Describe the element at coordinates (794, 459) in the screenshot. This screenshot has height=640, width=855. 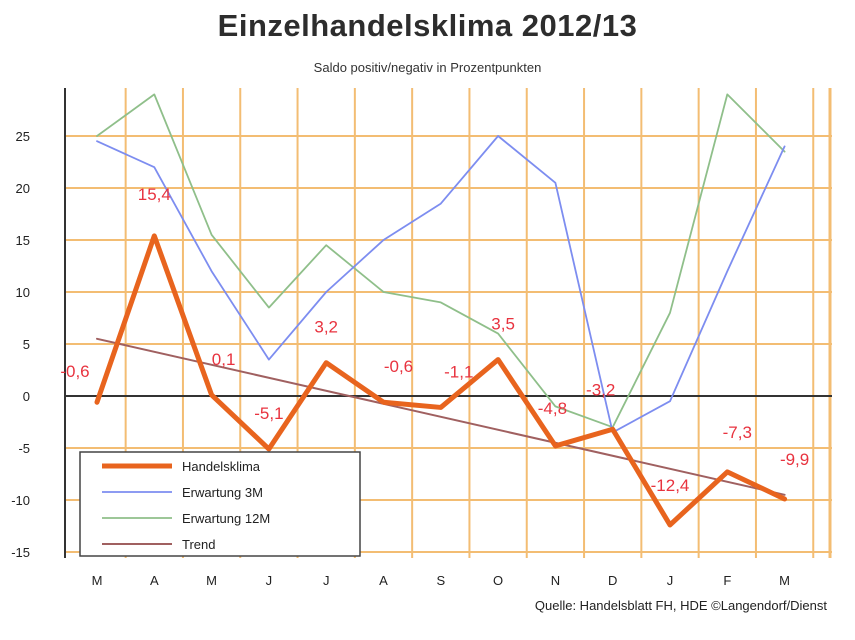
I see `data-label: -9,9` at that location.